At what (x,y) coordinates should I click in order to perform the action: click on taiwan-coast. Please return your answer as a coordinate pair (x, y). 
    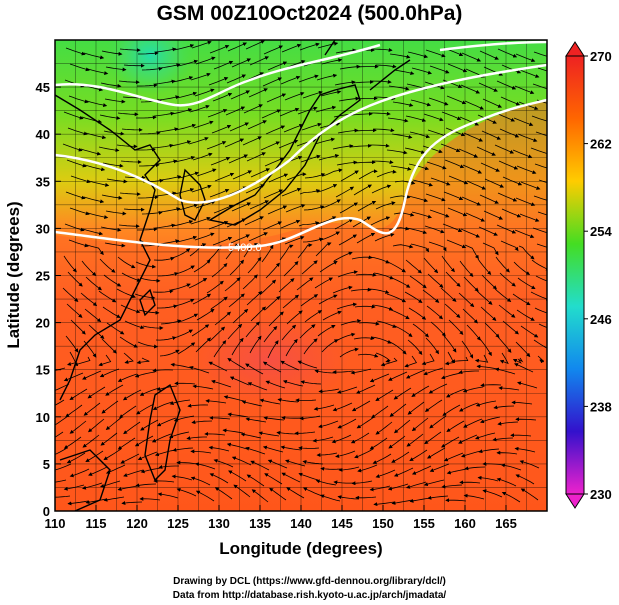
    Looking at the image, I should click on (147, 302).